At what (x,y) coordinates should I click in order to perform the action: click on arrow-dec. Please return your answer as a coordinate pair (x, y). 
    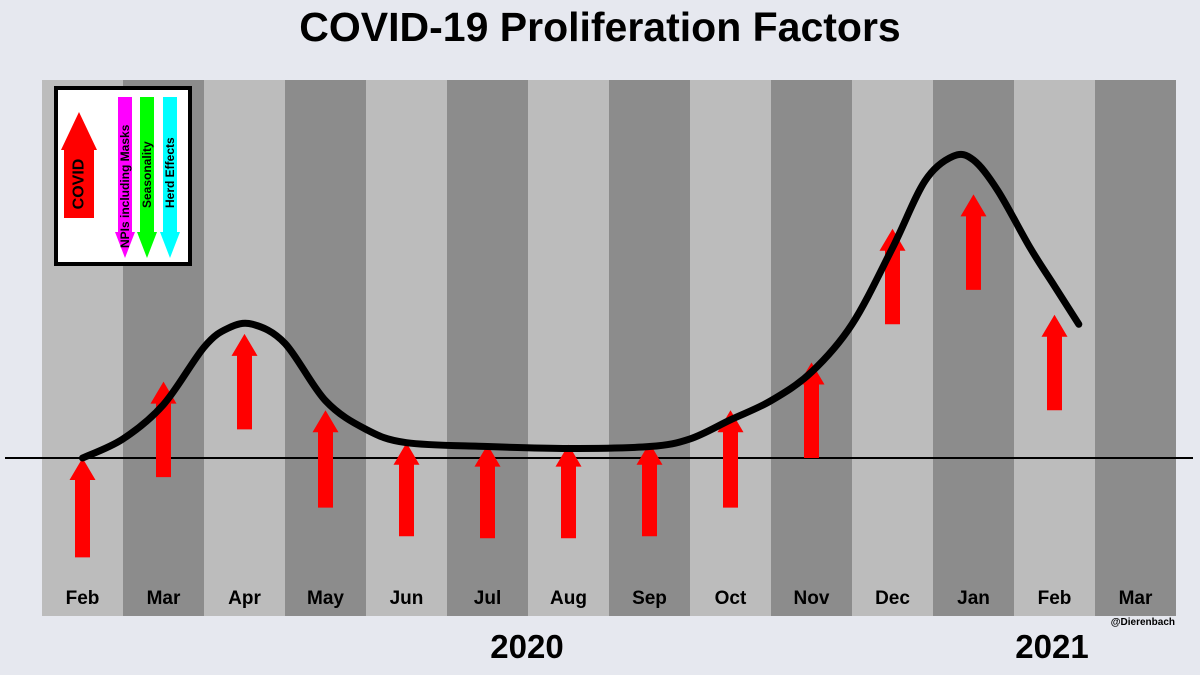
    Looking at the image, I should click on (892, 276).